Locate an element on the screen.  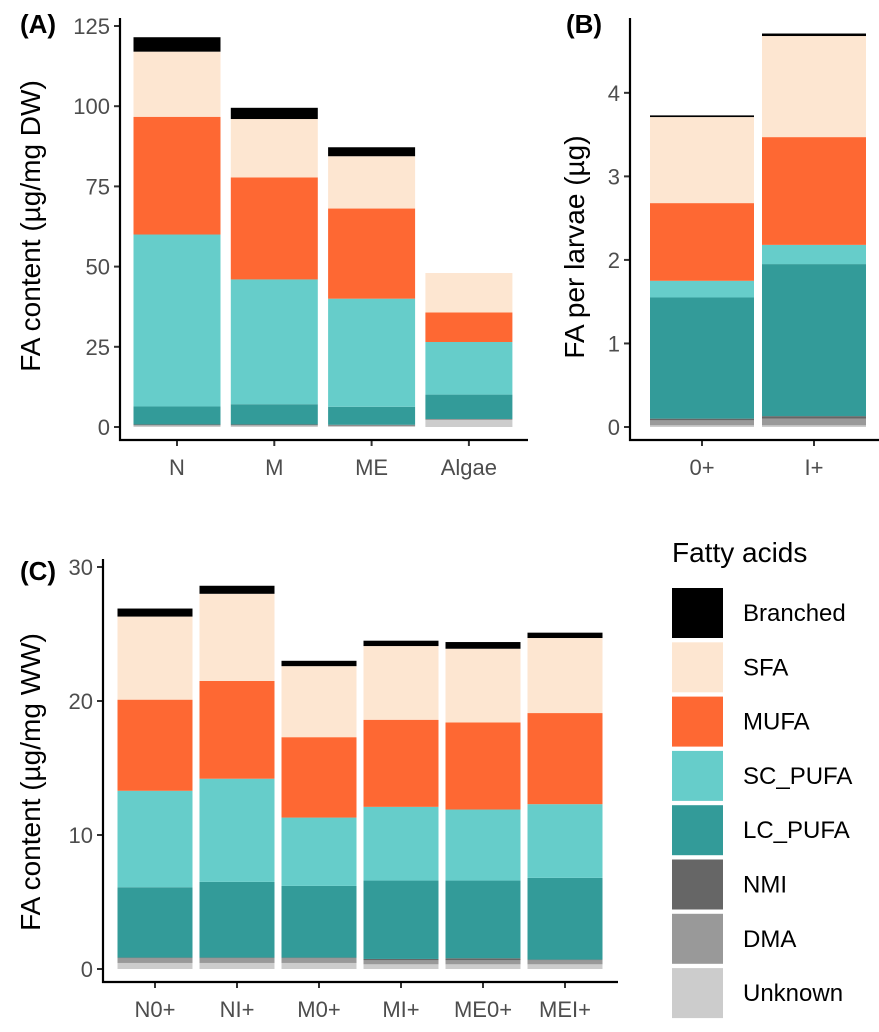
panel-label: (A) is located at coordinates (38, 24).